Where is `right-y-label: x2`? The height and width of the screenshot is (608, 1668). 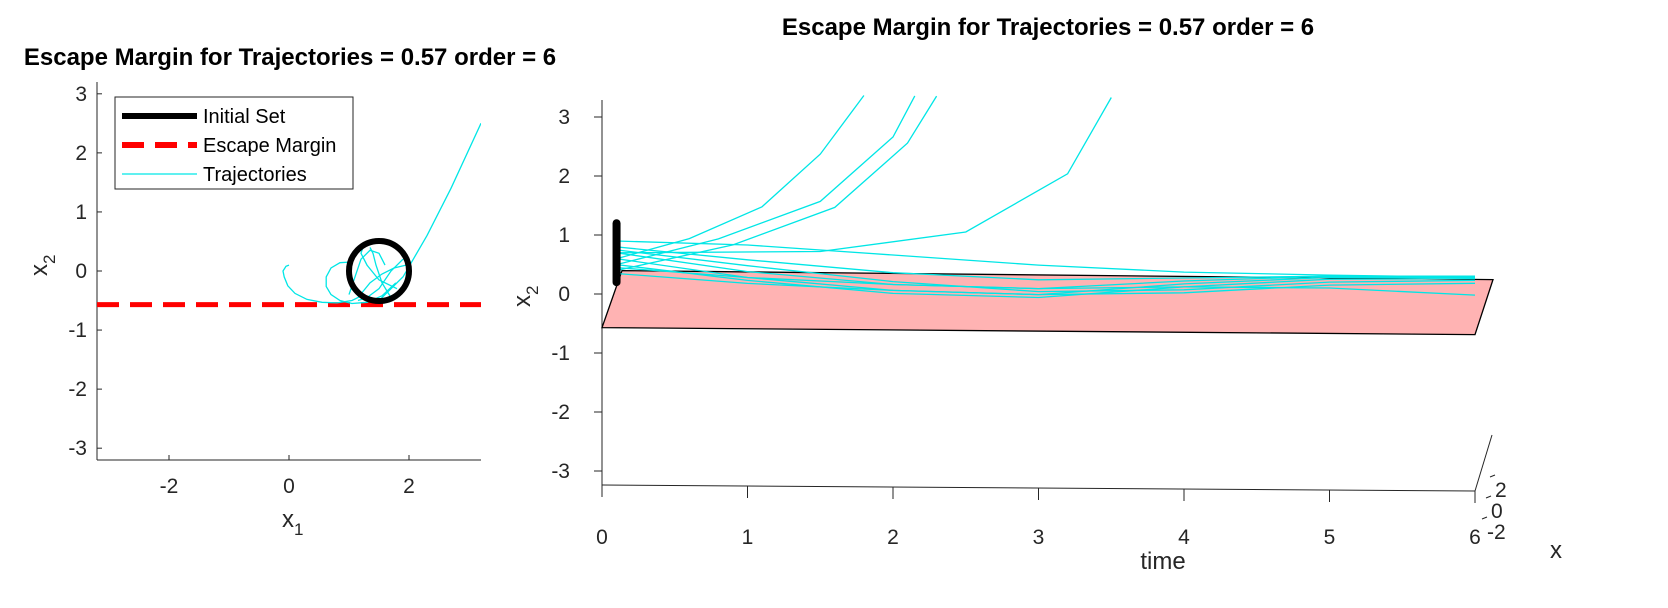
right-y-label: x2 is located at coordinates (525, 296).